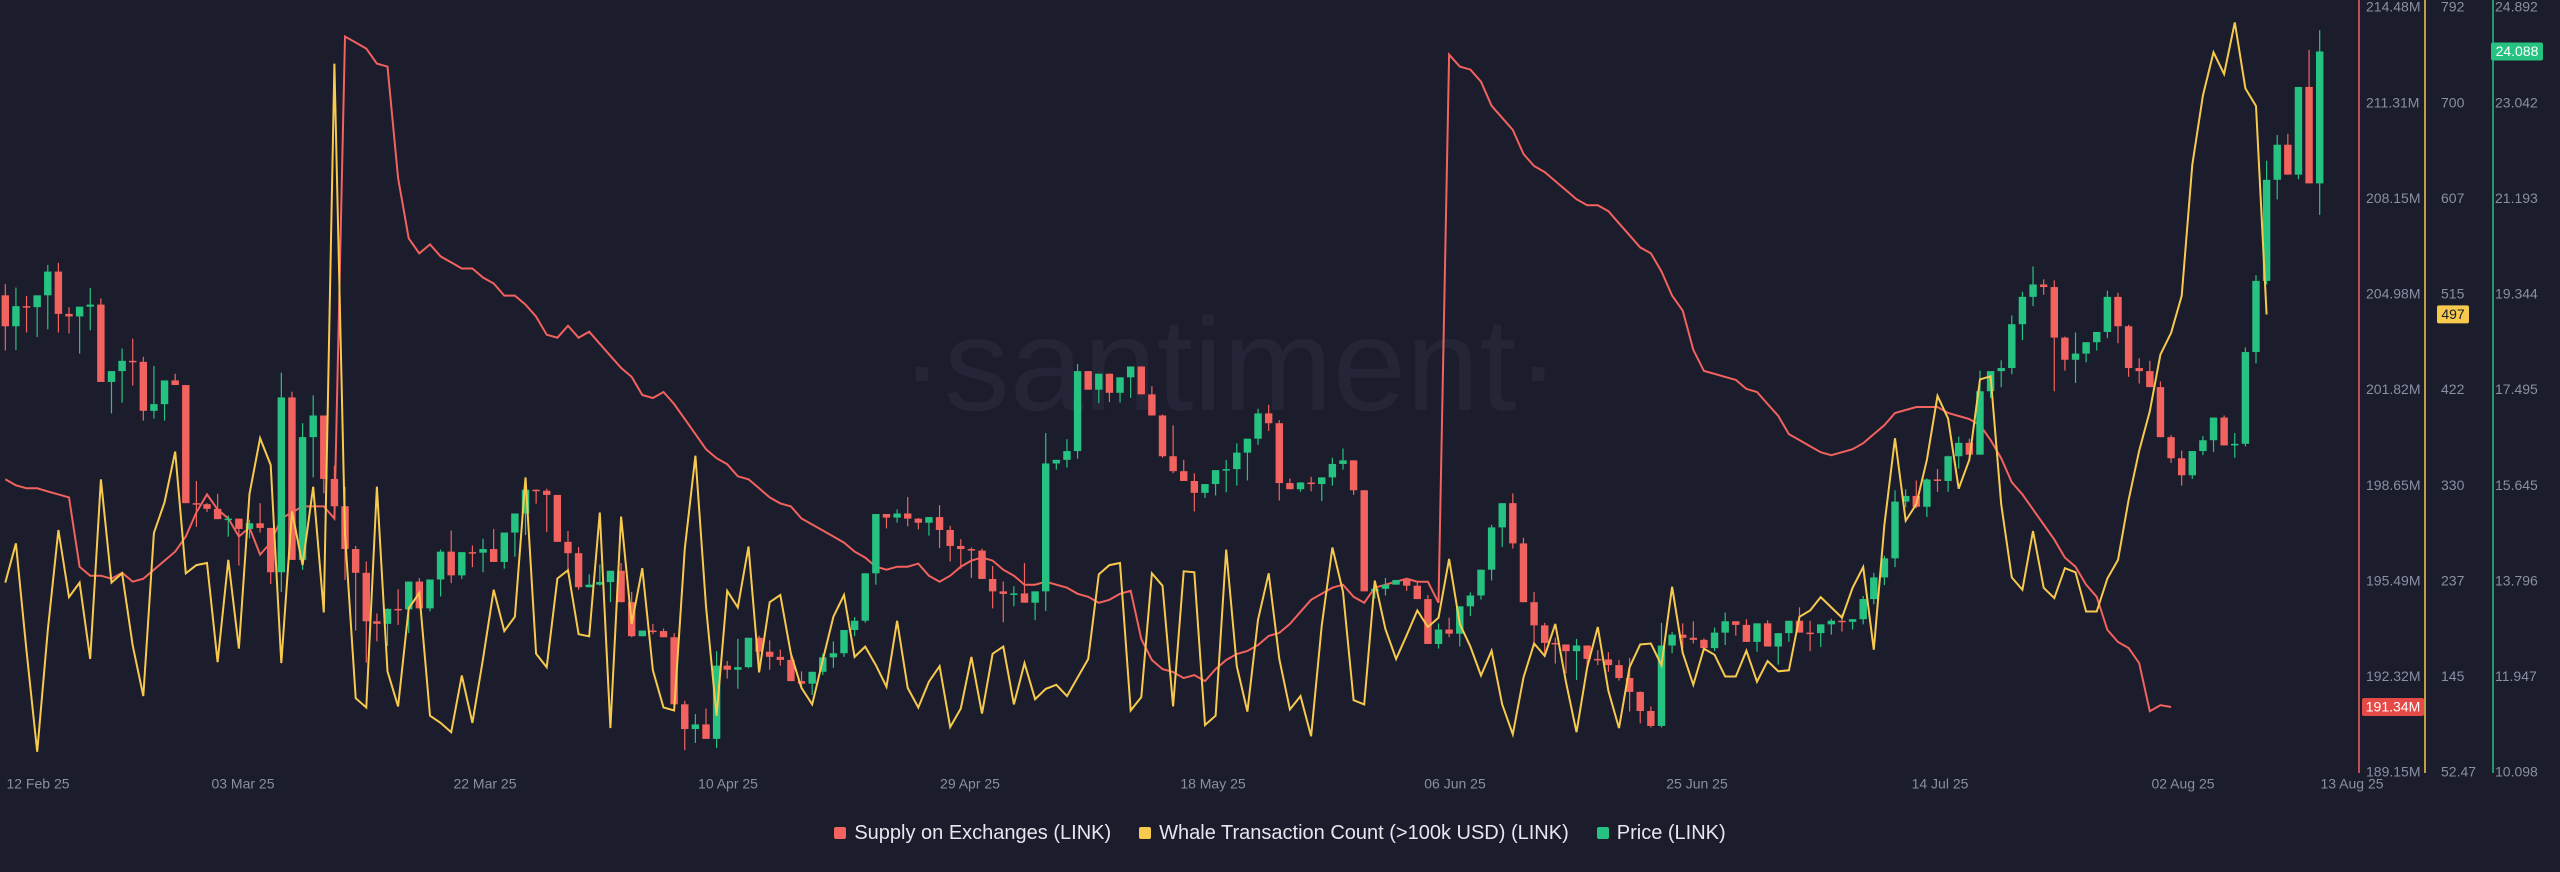  I want to click on legend-item-price: Price (LINK), so click(1661, 833).